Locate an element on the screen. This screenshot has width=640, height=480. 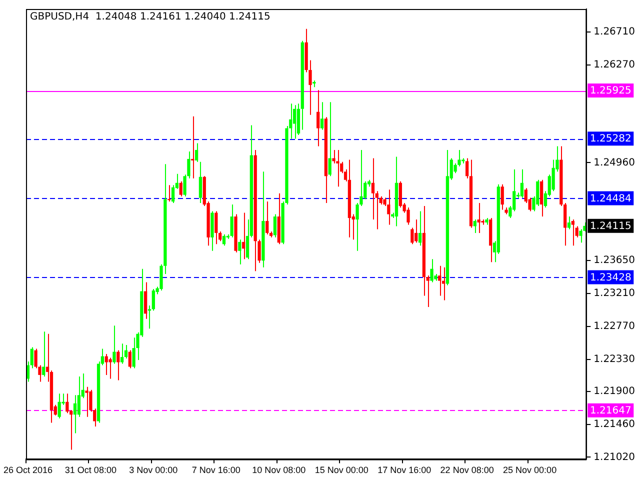
y-tick-label: 1.24960 is located at coordinates (615, 162).